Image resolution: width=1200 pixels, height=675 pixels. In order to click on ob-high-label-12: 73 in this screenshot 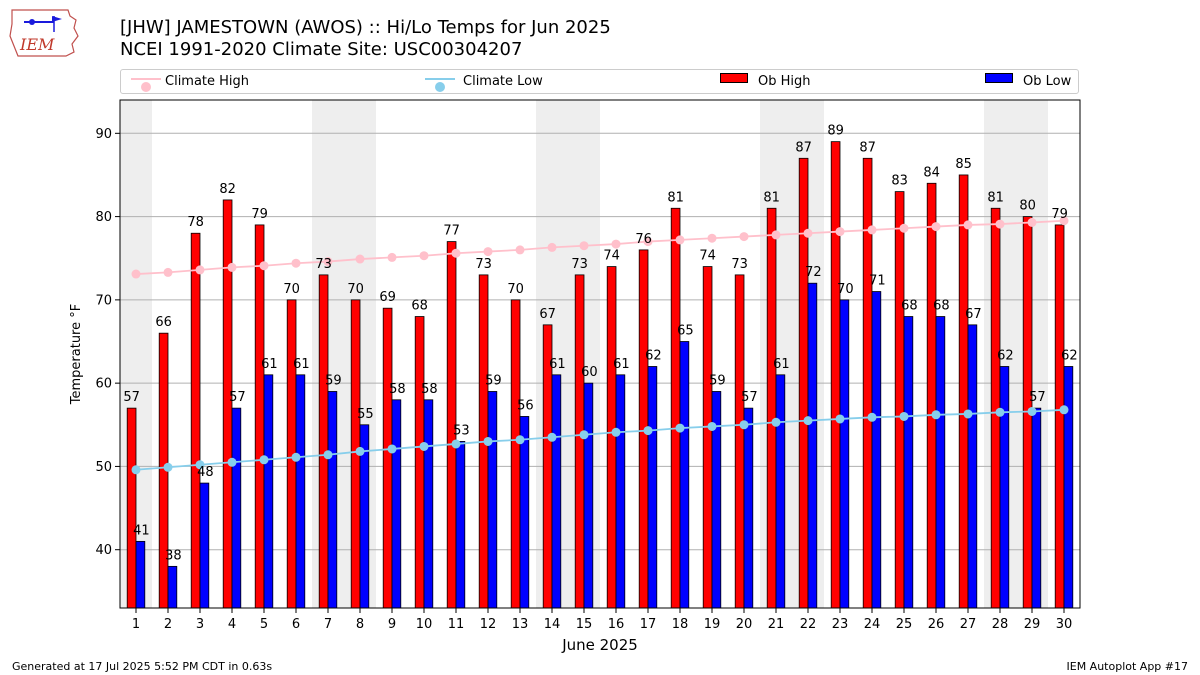, I will do `click(483, 264)`.